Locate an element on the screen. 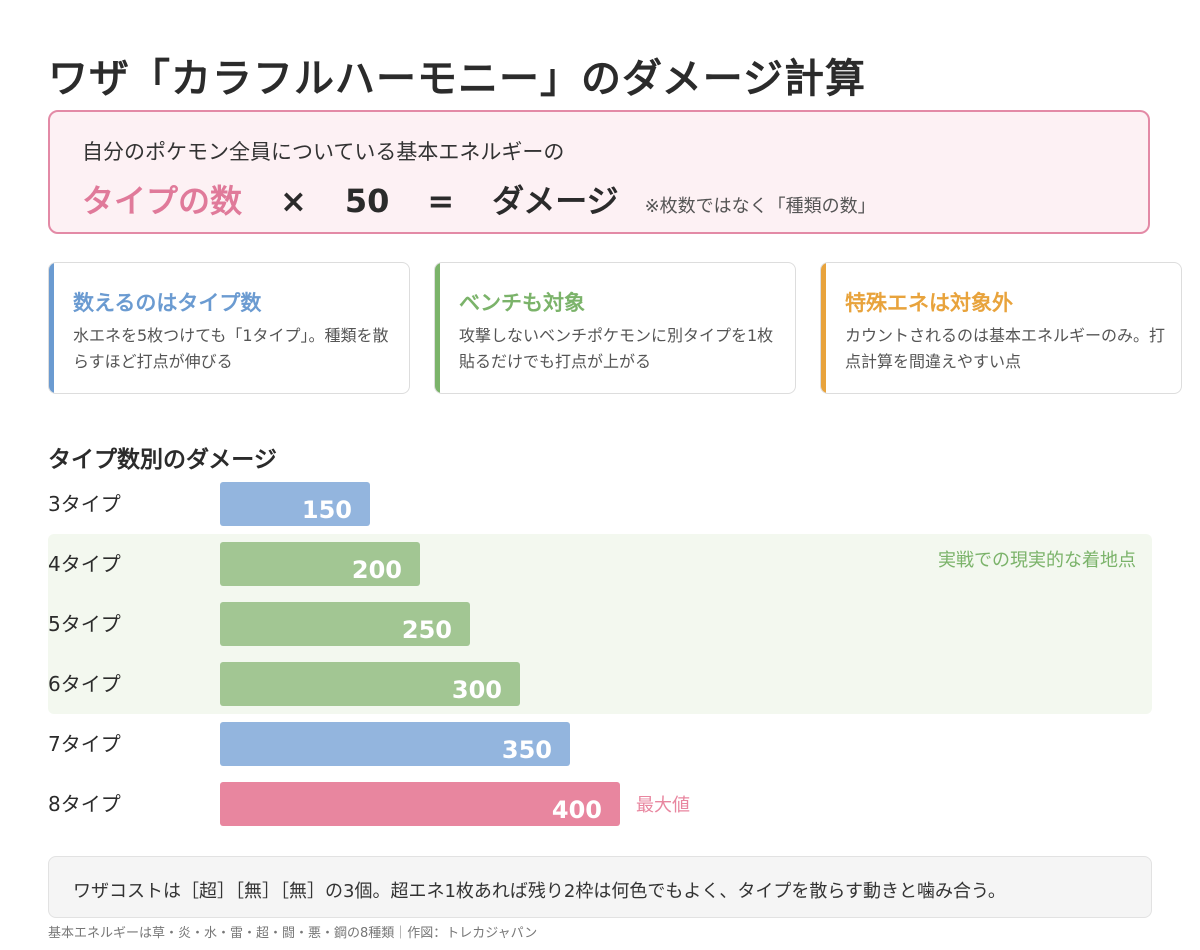  card-bench: ベンチも対象 攻撃しないベンチポケモンに別タイプを1枚貼るだけでも打点が上がる is located at coordinates (615, 328).